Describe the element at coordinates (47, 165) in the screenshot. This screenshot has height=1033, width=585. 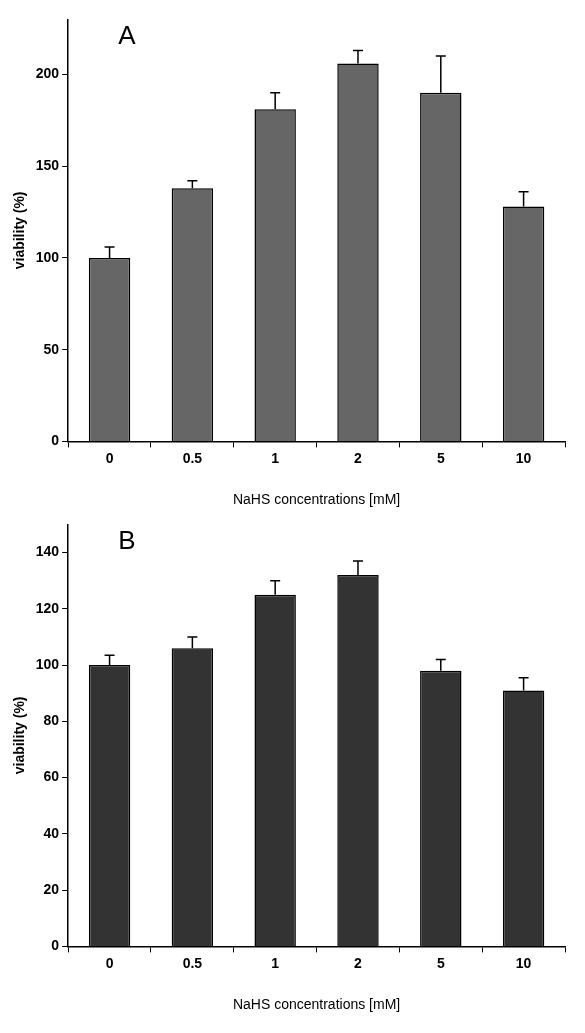
I see `y-tick-label: 150` at that location.